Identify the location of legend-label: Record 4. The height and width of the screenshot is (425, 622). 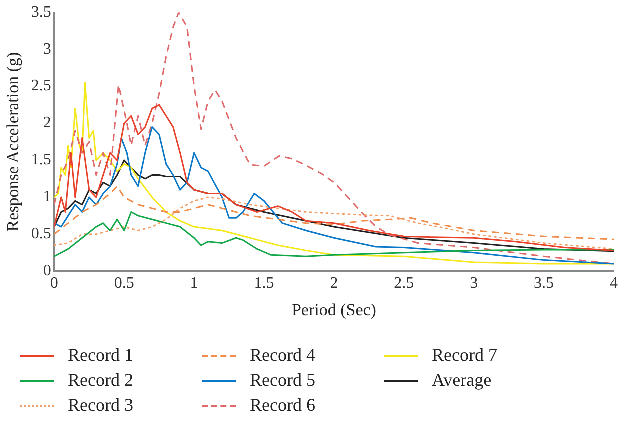
(283, 355).